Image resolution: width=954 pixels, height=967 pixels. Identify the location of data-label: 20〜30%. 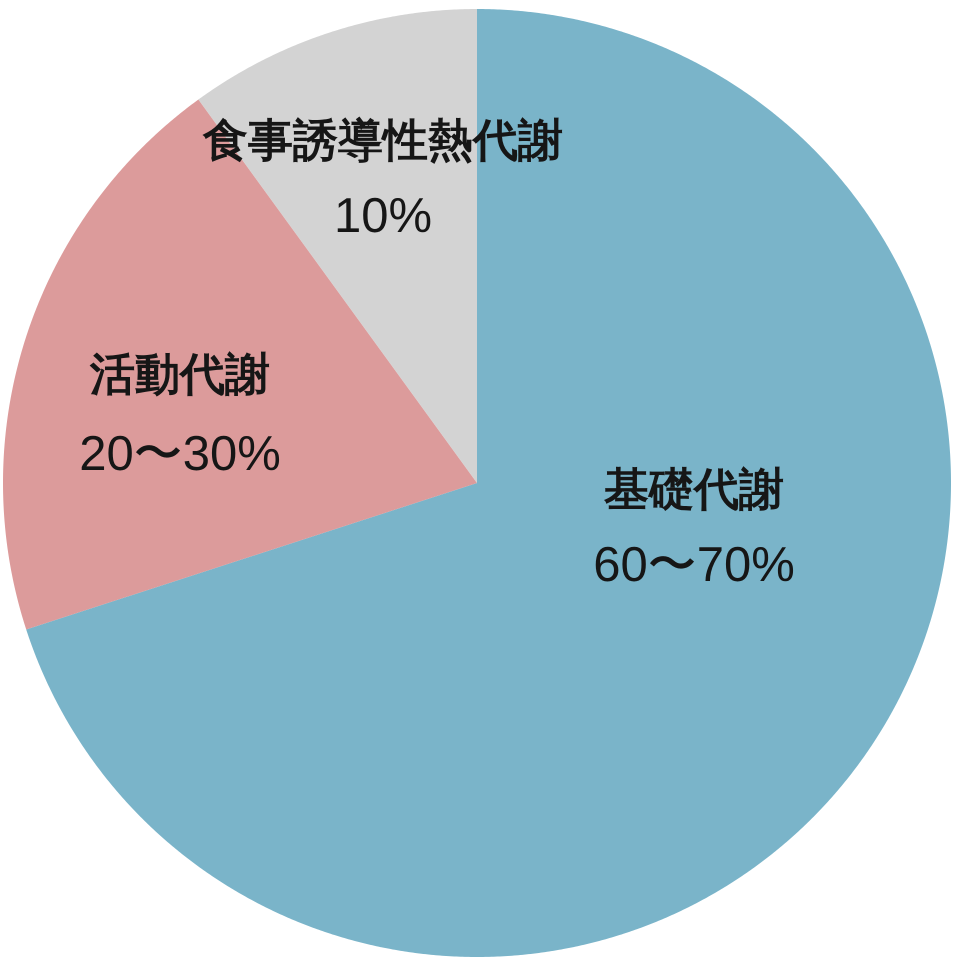
(180, 454).